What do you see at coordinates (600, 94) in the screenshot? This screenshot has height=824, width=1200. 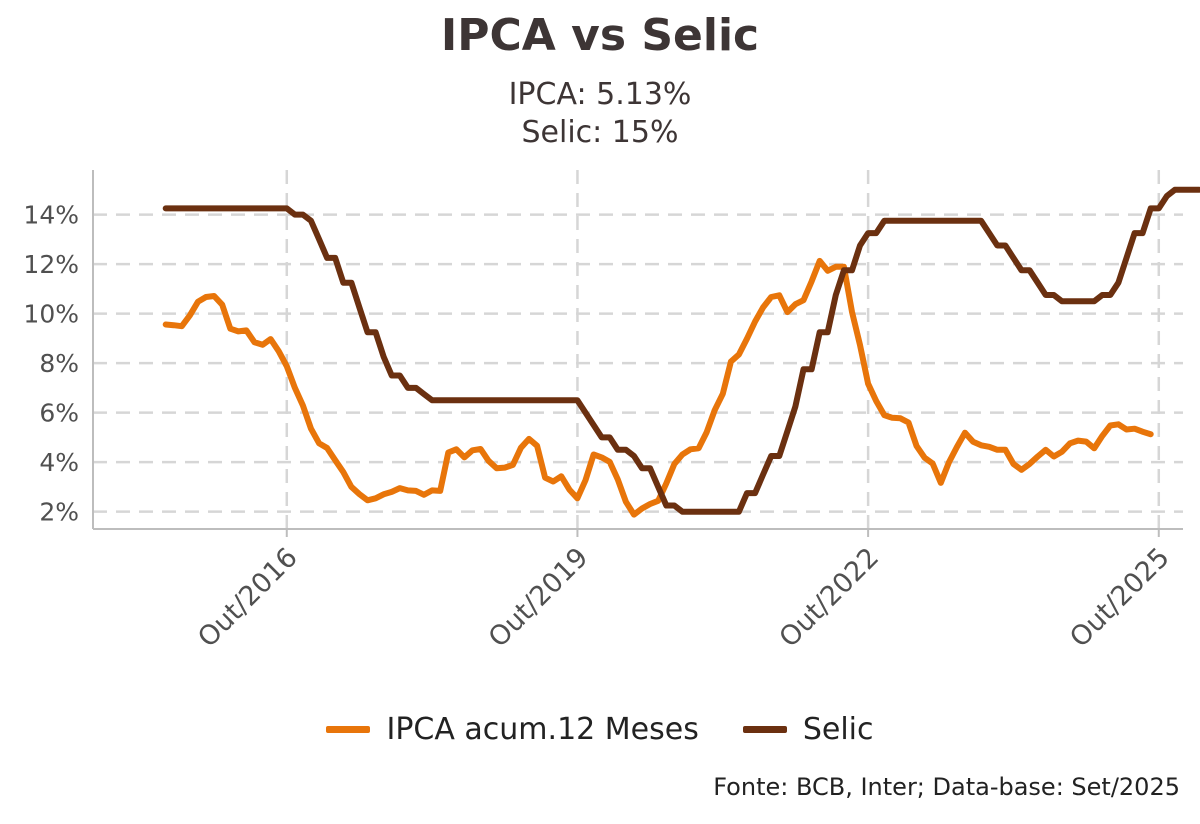 I see `subtitle-ipca: IPCA: 5.13%` at bounding box center [600, 94].